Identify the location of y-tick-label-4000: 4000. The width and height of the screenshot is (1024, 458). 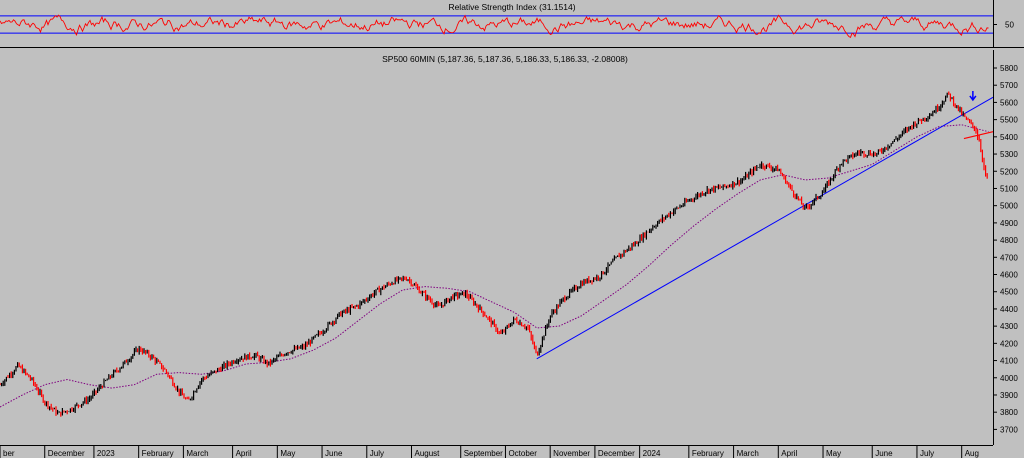
(1009, 378).